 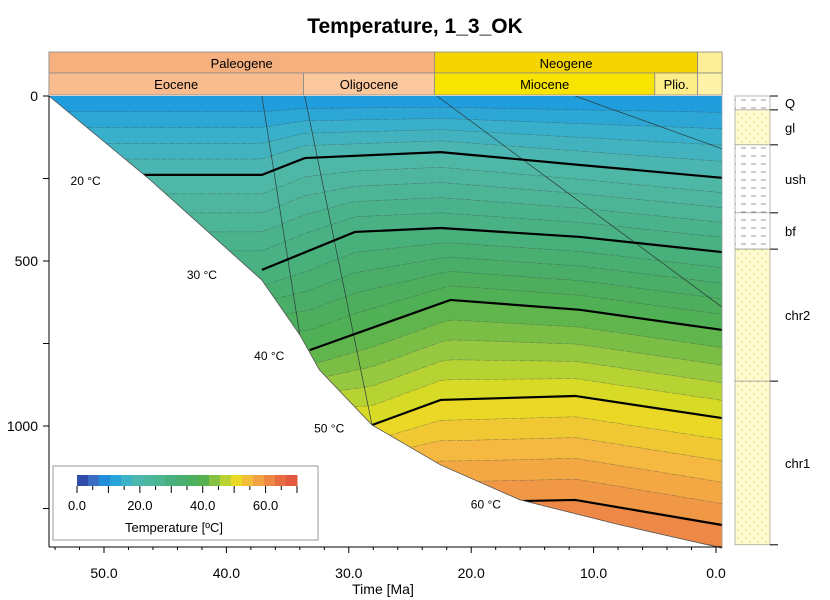 I want to click on x-tick-label: 20.0, so click(x=471, y=573).